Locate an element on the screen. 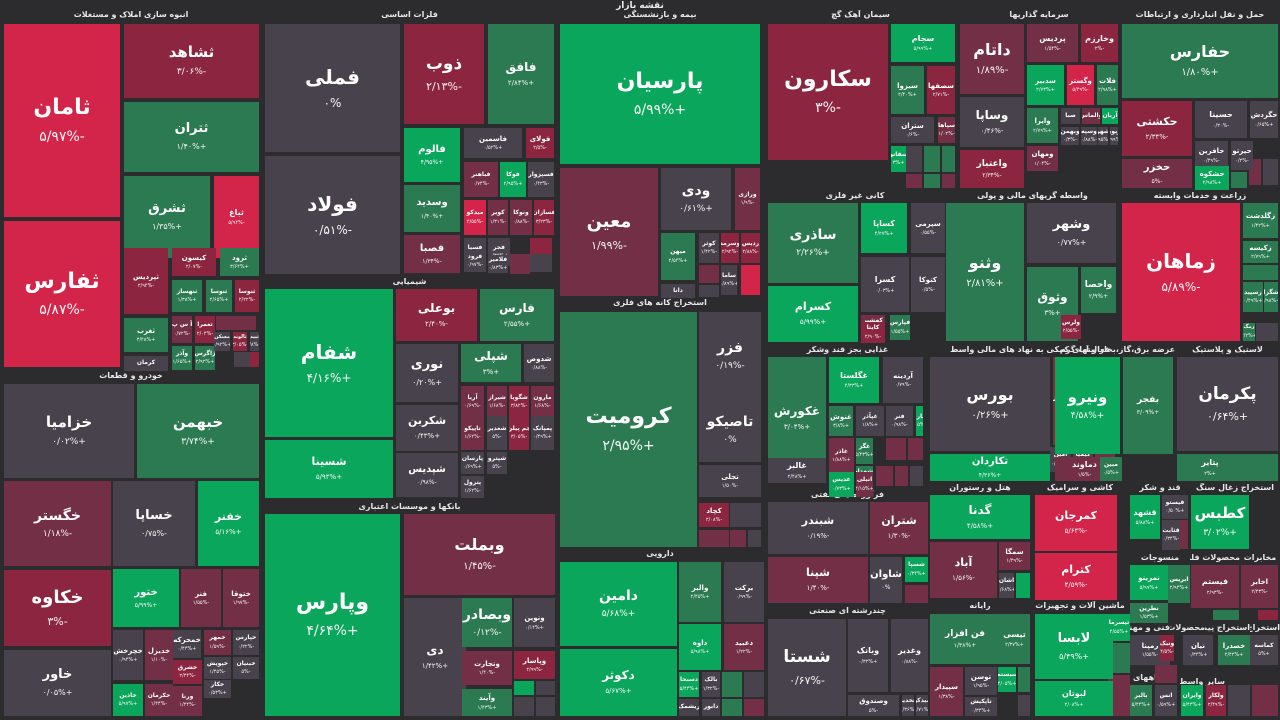 Image resolution: width=1280 pixels, height=720 pixels. stock-tile: ومهان -۱/۰۴% is located at coordinates (1042, 158).